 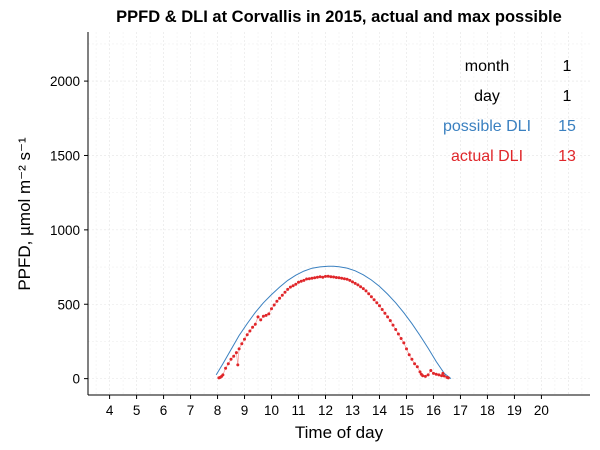 I want to click on x-axis-title: Time of day, so click(x=339, y=432).